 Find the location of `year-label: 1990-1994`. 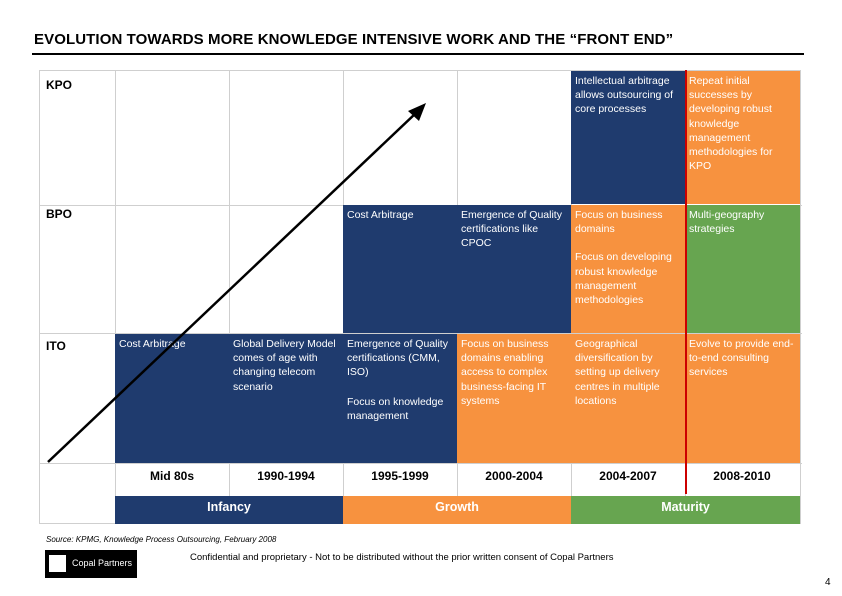

year-label: 1990-1994 is located at coordinates (286, 476).